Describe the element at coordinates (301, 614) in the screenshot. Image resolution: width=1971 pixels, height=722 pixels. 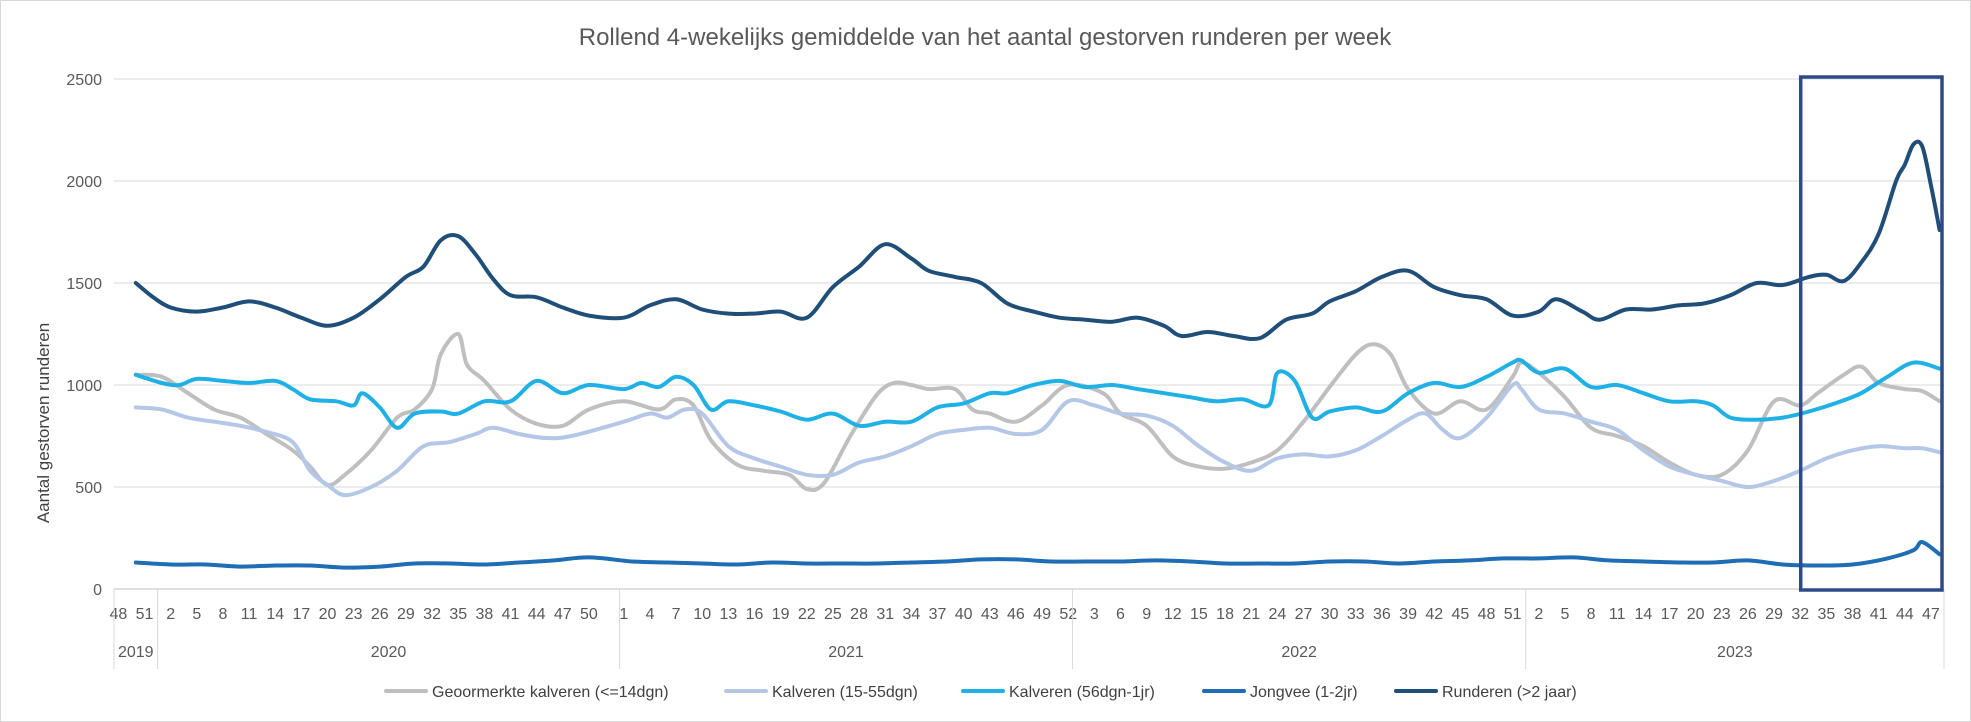
I see `x-tick-label: 17` at that location.